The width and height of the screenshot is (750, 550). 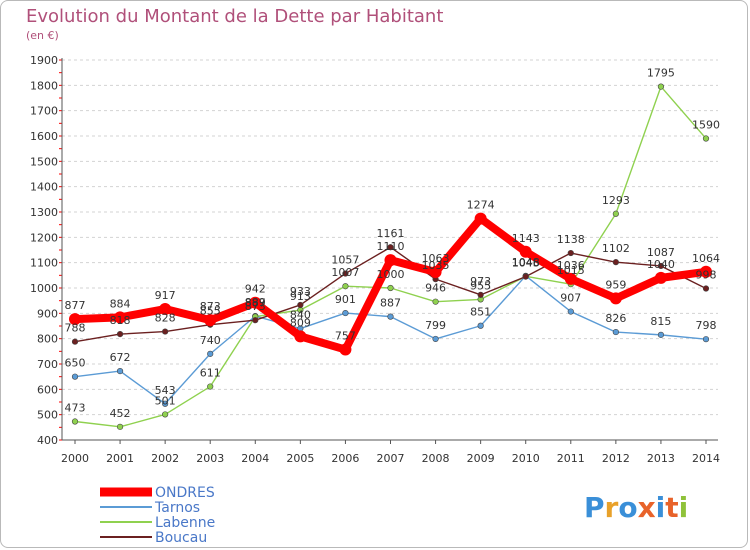 I want to click on point-ondres-2000, so click(x=75, y=319).